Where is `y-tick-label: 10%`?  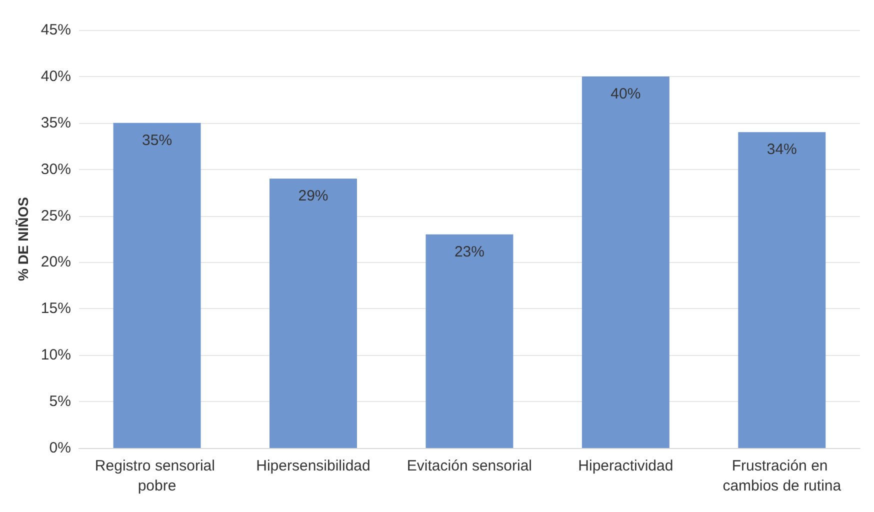 y-tick-label: 10% is located at coordinates (55, 355).